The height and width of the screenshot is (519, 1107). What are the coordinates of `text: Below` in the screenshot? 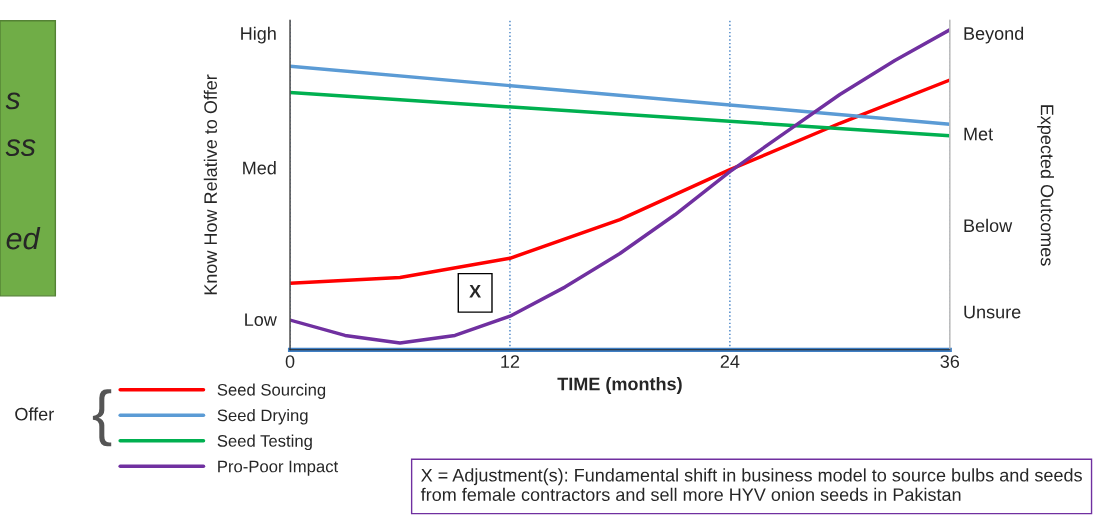 It's located at (988, 225).